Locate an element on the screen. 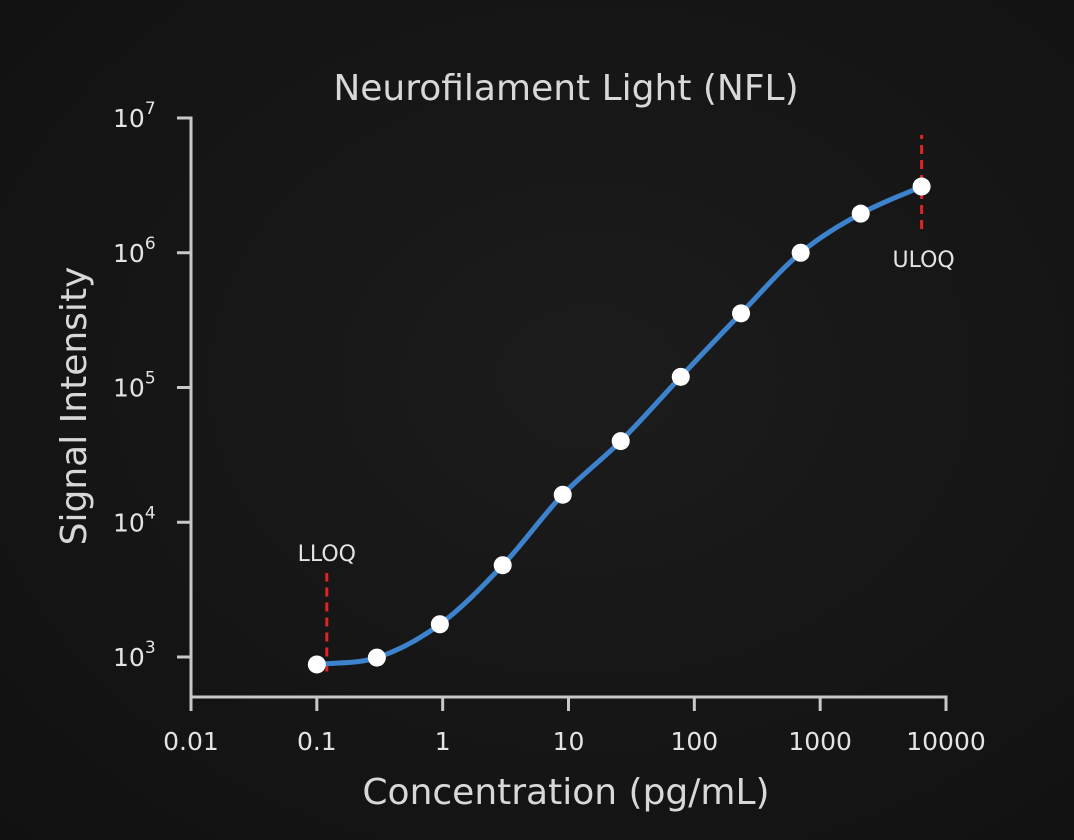 The height and width of the screenshot is (840, 1074). y-tick-label: 10⁴ is located at coordinates (134, 520).